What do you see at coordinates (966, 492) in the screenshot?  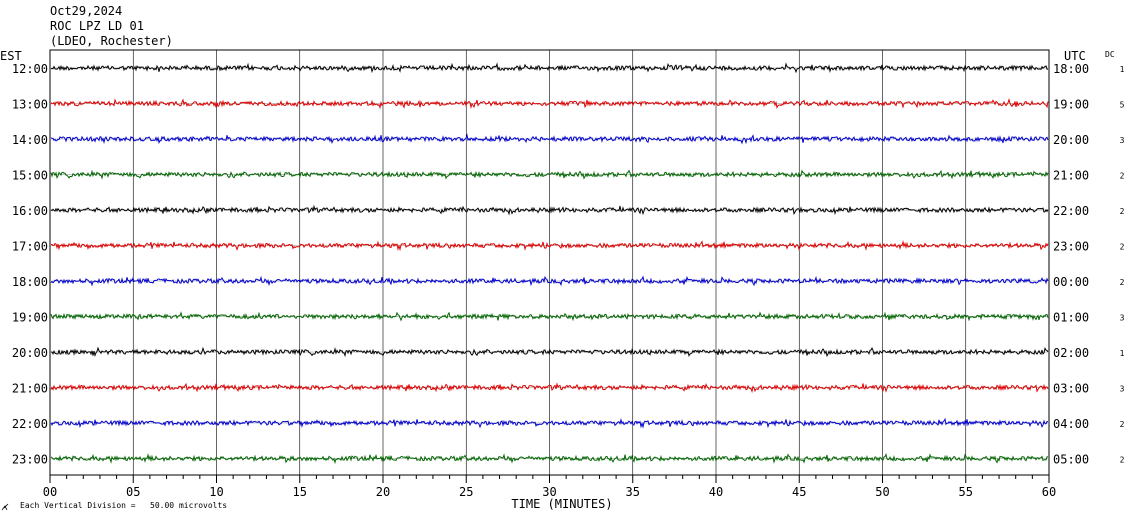 I see `x-tick-label: 55` at bounding box center [966, 492].